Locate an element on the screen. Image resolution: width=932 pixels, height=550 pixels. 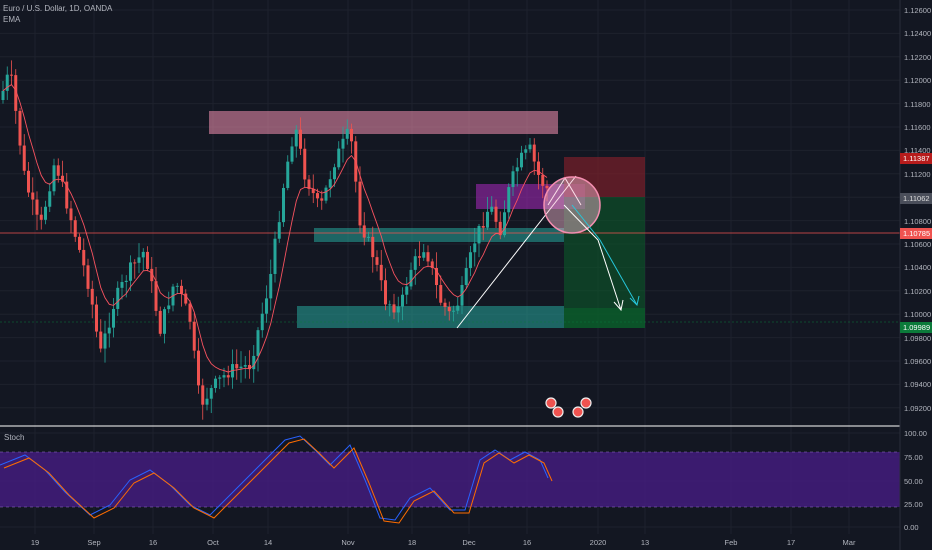
arrow-head-white is located at coordinates (618, 305).